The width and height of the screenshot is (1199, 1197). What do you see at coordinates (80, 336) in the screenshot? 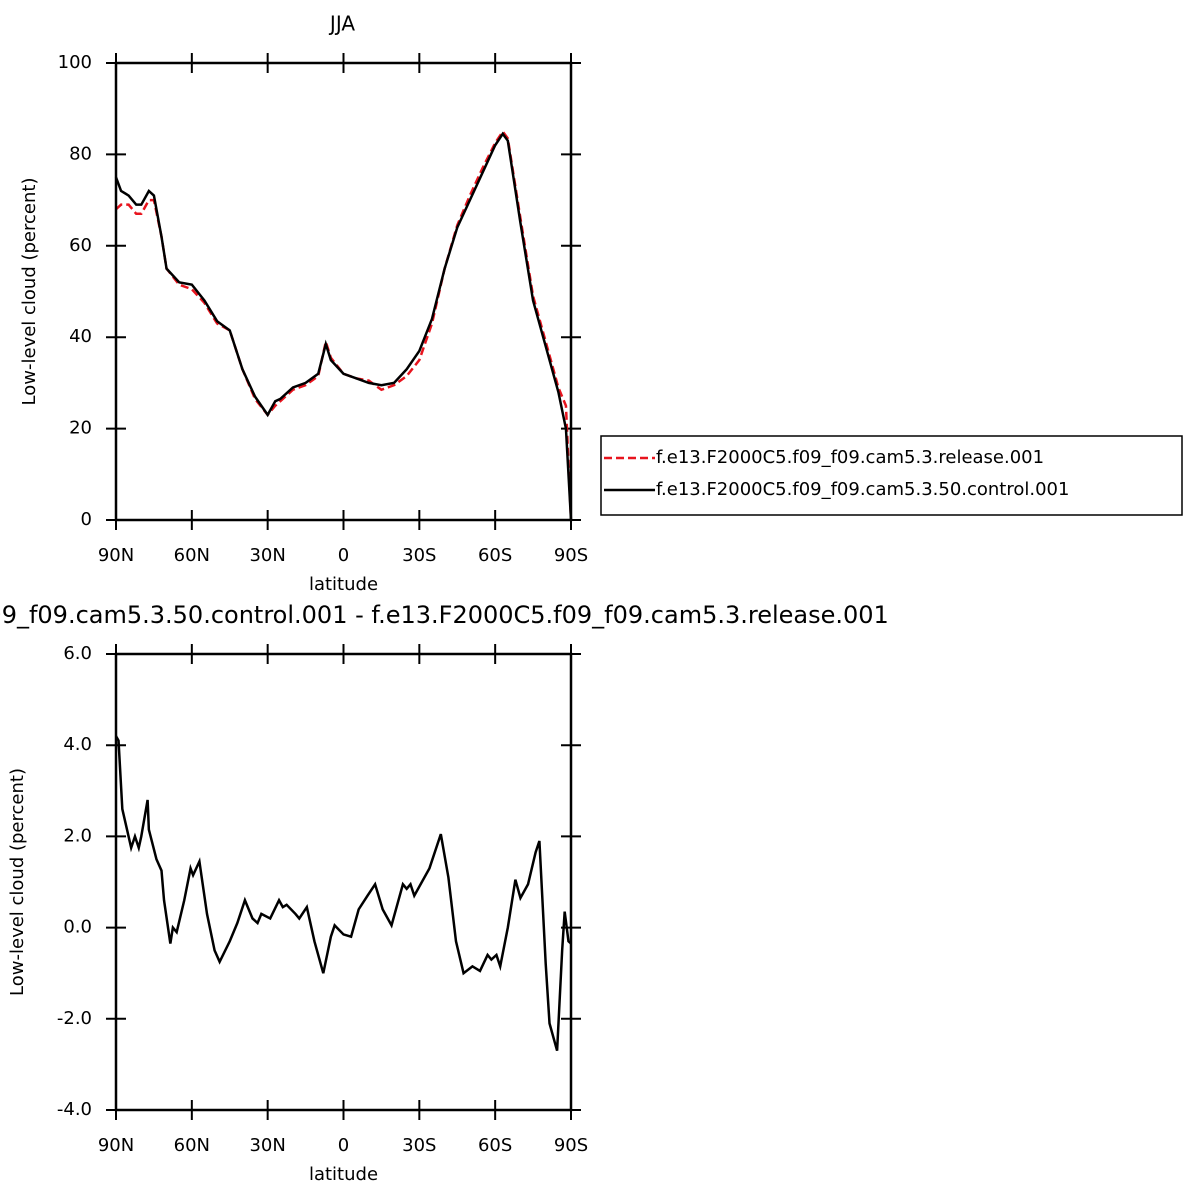
I see `y-tick-label: 40` at bounding box center [80, 336].